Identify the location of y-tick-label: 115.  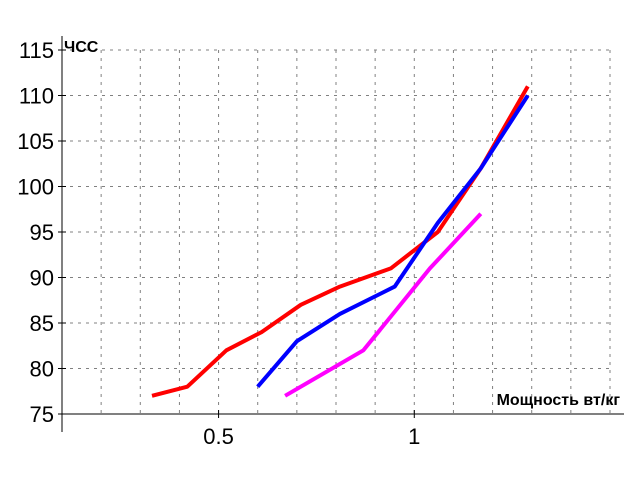
(36, 50).